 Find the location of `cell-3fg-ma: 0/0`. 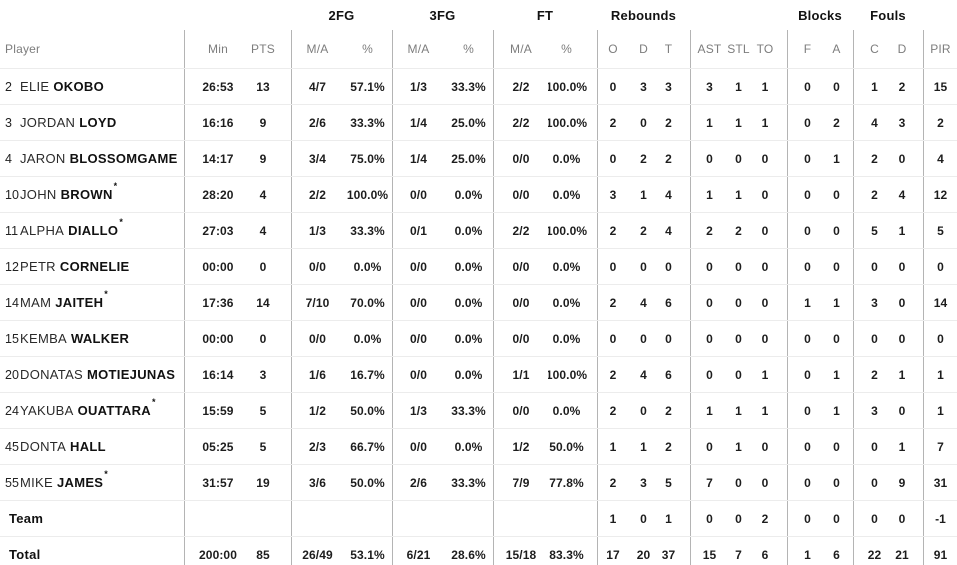

cell-3fg-ma: 0/0 is located at coordinates (418, 446).